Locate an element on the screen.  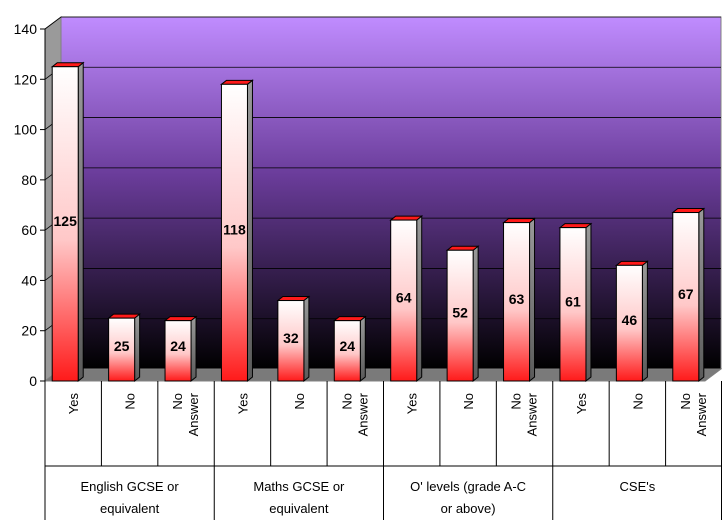
data-label: 118 is located at coordinates (234, 230).